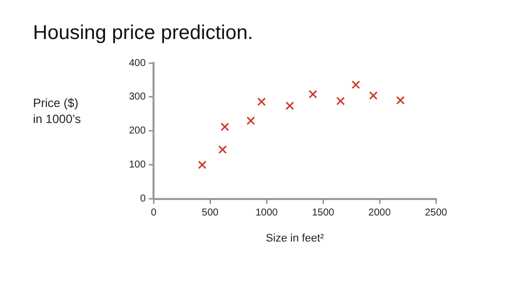 This screenshot has height=286, width=505. I want to click on y-axis-title: Price ($) in 1000’s, so click(57, 111).